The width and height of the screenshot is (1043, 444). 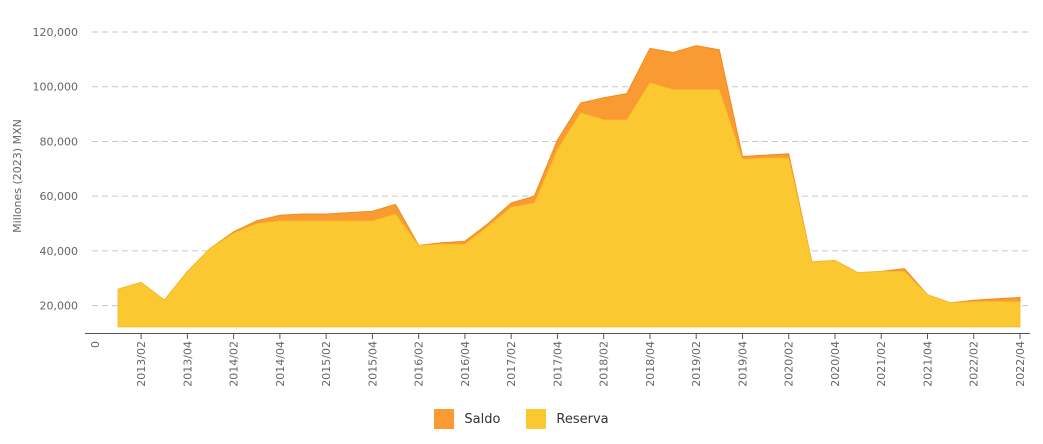 I want to click on y-tick-label: 80,000, so click(x=59, y=141).